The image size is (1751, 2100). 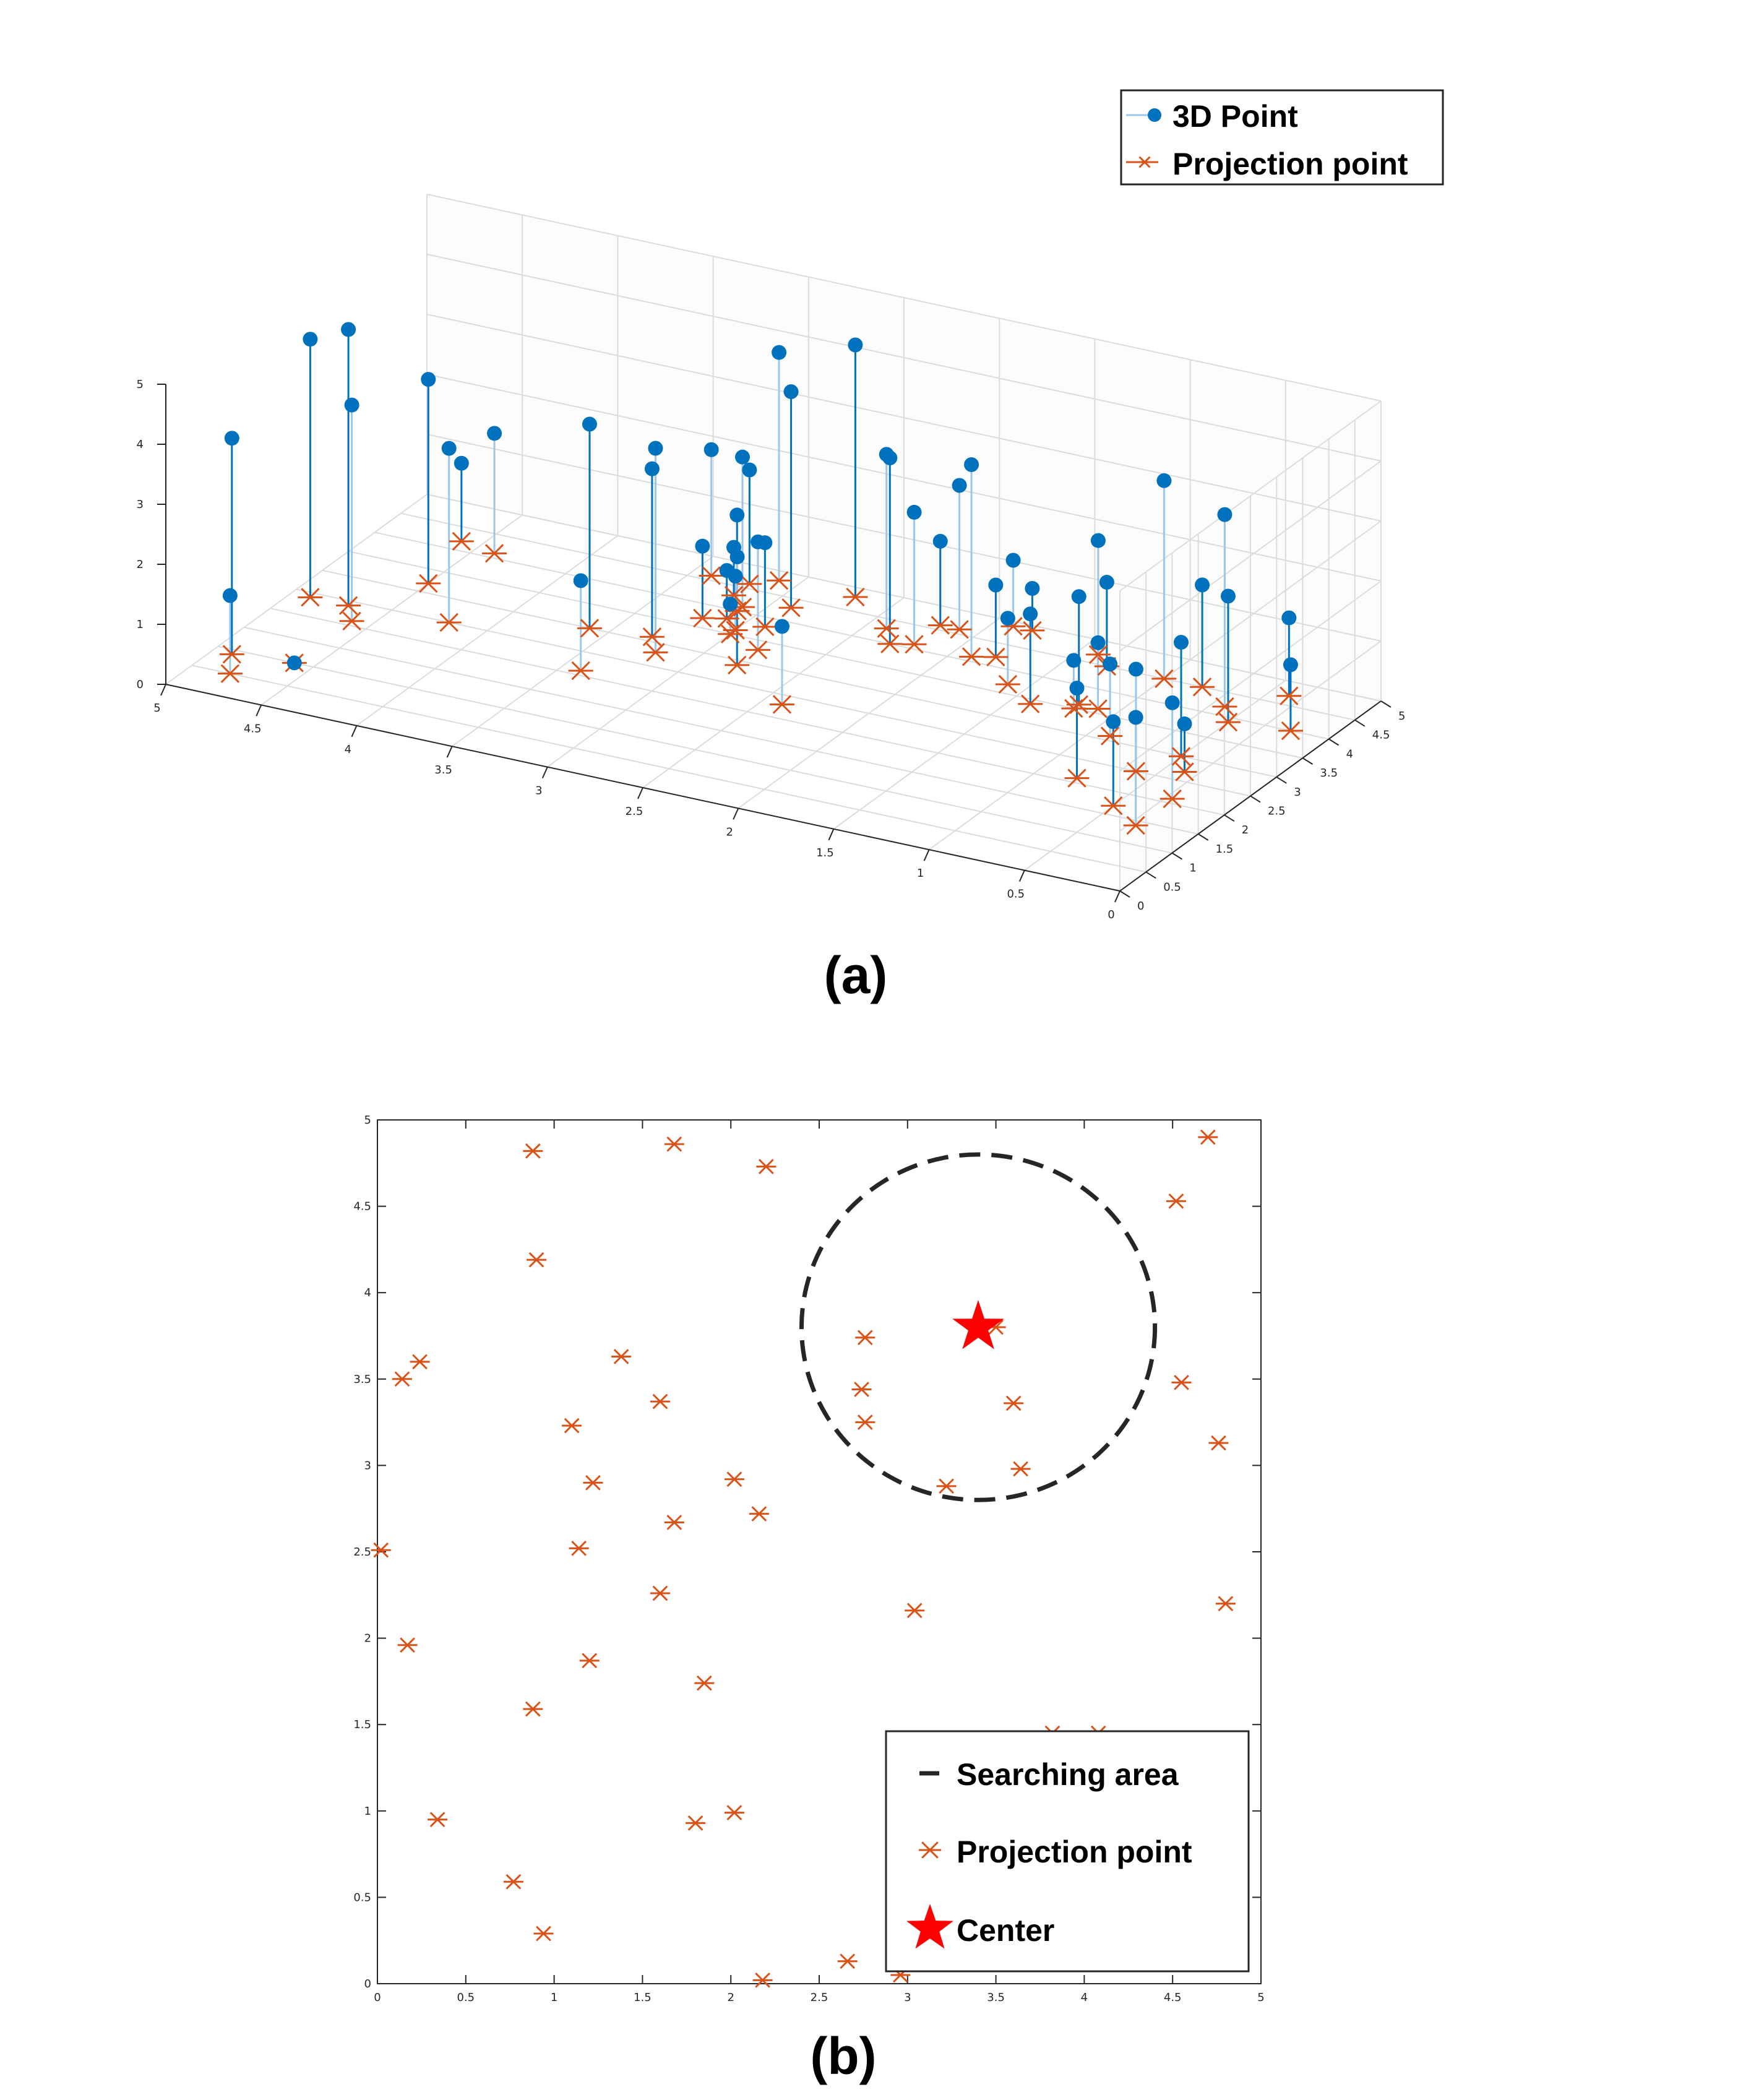 I want to click on legend-b-box, so click(x=1067, y=1851).